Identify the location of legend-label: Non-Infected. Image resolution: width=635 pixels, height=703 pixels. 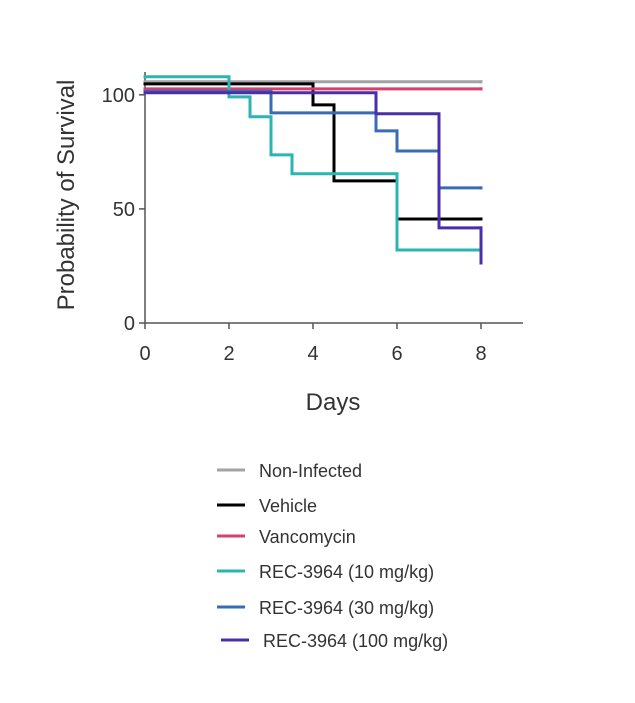
(310, 471).